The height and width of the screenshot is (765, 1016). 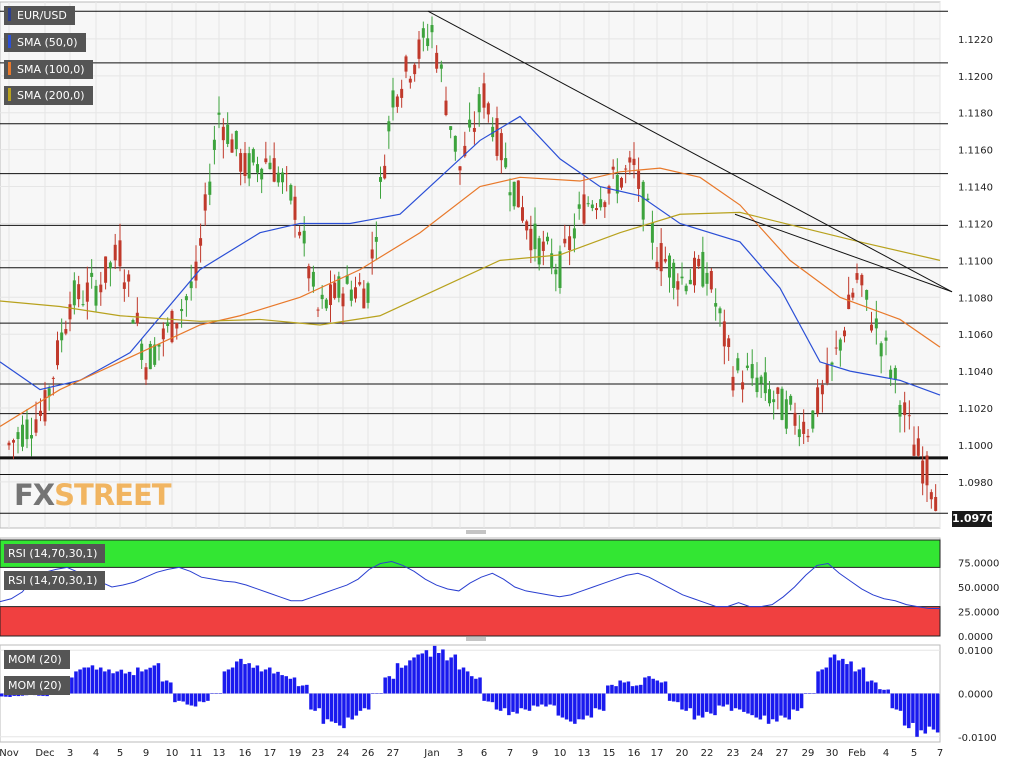 I want to click on price-tick-label: 1.1100, so click(x=975, y=261).